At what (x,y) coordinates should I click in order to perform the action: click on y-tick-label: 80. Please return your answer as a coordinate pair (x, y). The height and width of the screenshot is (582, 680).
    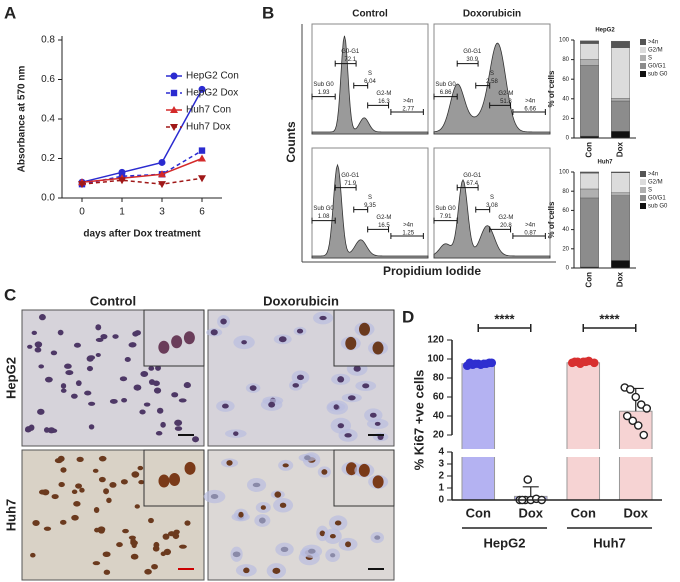
    Looking at the image, I should click on (439, 378).